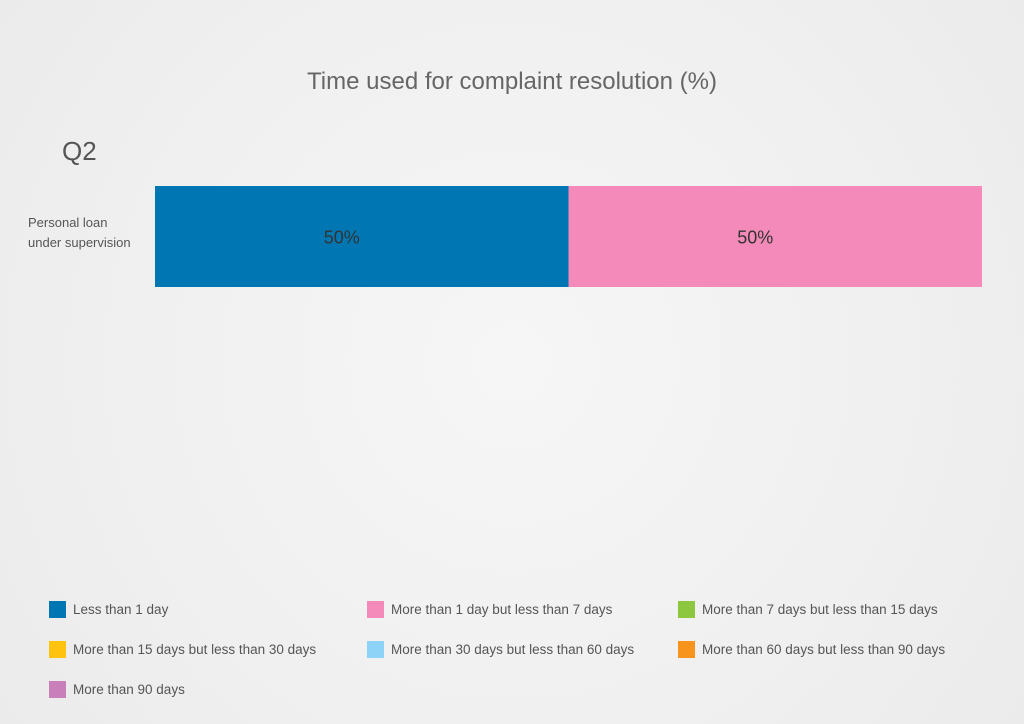 The height and width of the screenshot is (724, 1024). I want to click on category-label: Personal loan under supervision, so click(79, 232).